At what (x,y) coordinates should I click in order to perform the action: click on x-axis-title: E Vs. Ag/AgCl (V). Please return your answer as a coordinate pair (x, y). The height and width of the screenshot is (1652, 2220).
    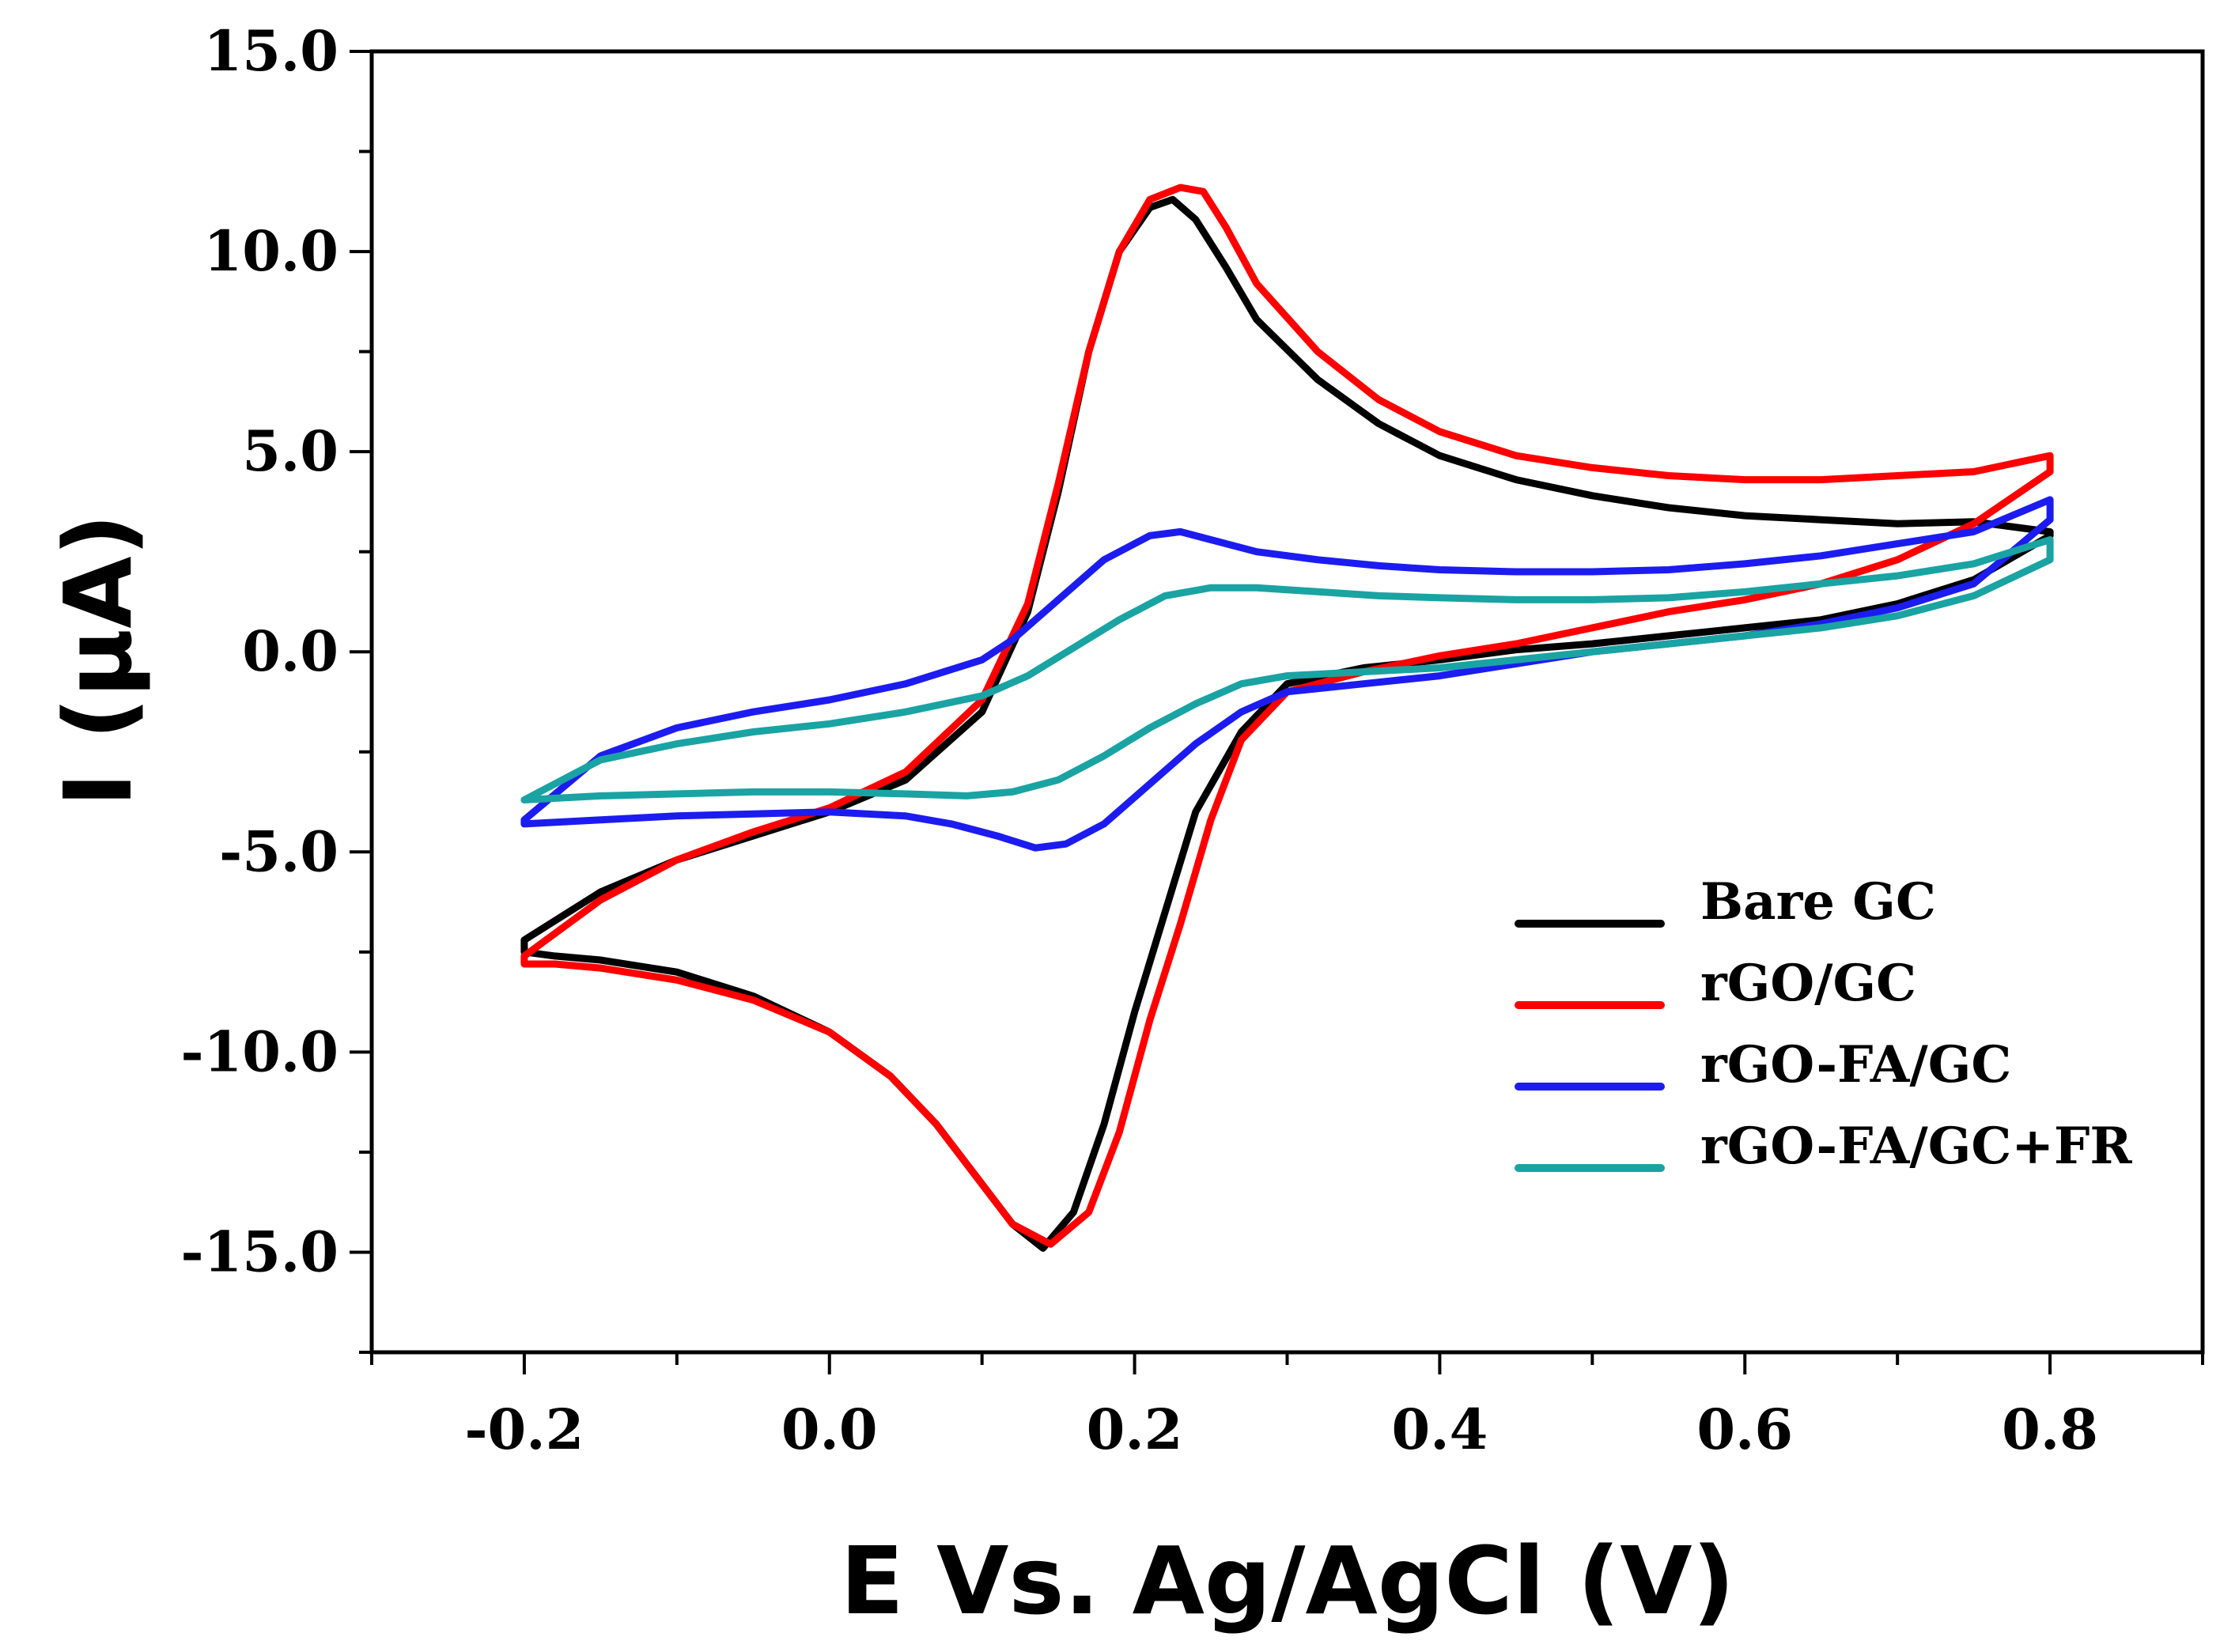
    Looking at the image, I should click on (1287, 1580).